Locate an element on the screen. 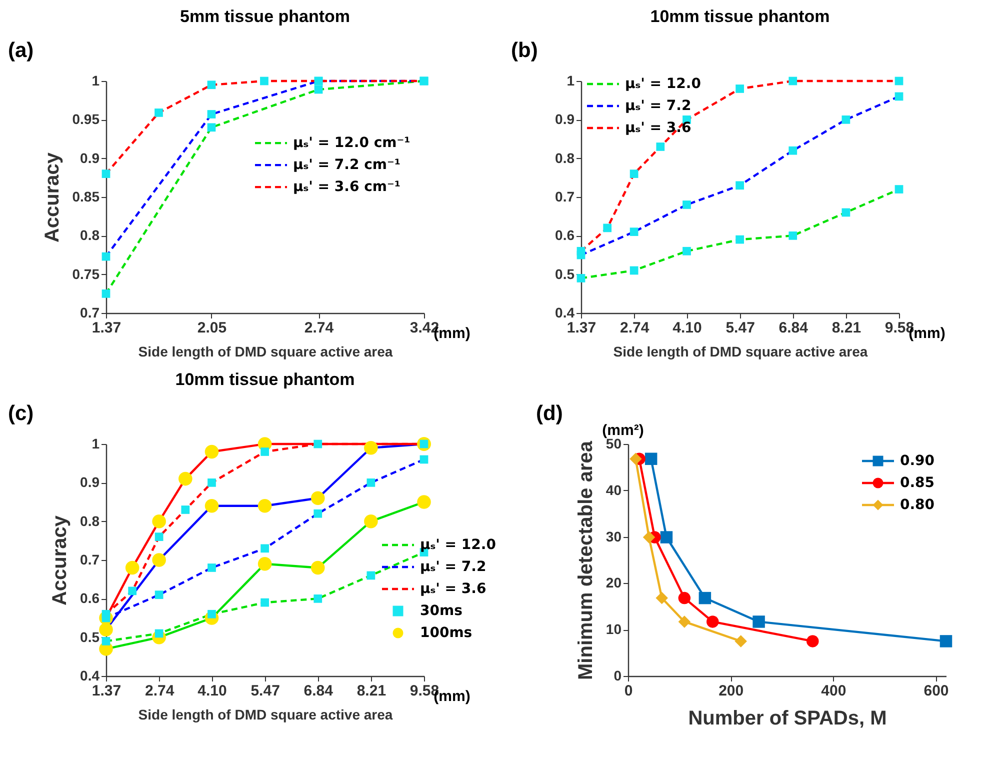 This screenshot has width=1000, height=783. chart-title: 5mm tissue phantom is located at coordinates (265, 16).